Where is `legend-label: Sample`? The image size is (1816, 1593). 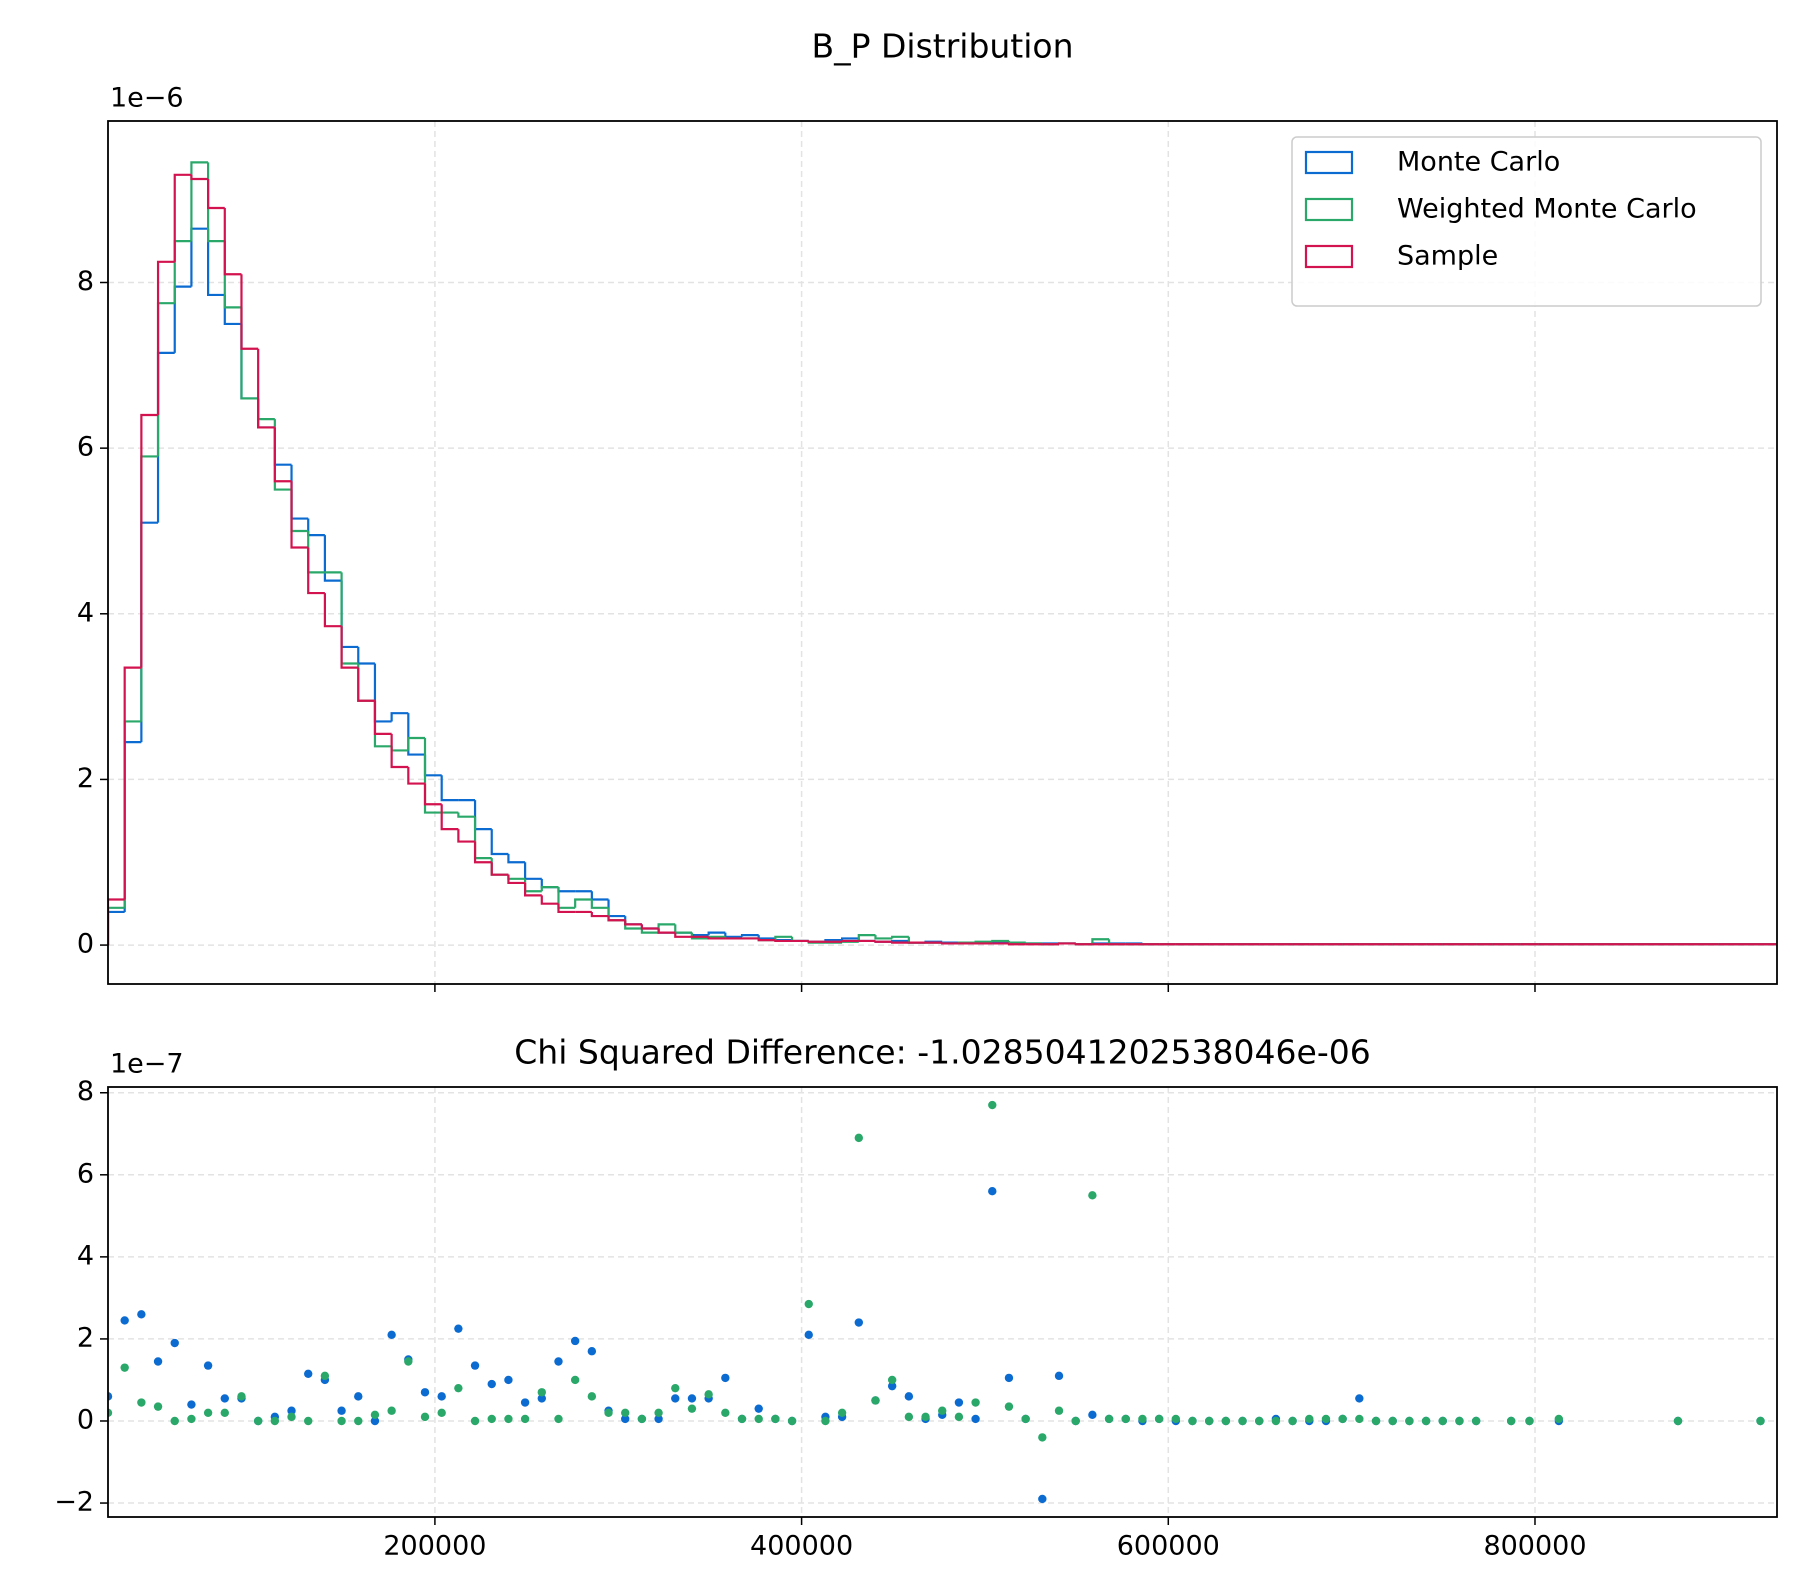
legend-label: Sample is located at coordinates (1447, 256).